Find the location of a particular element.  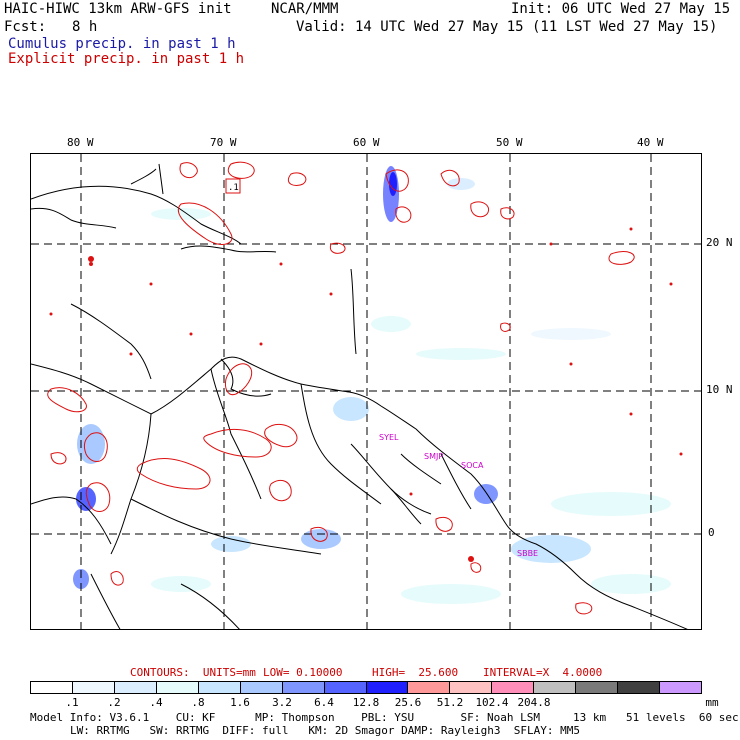

colorbar-tick-label: 25.6 is located at coordinates (408, 702).